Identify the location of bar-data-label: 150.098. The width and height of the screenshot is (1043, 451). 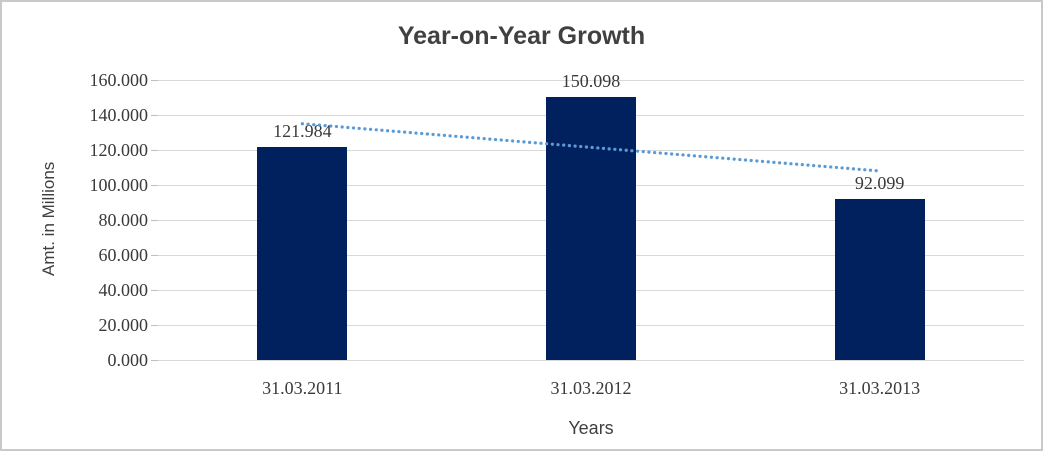
(591, 81).